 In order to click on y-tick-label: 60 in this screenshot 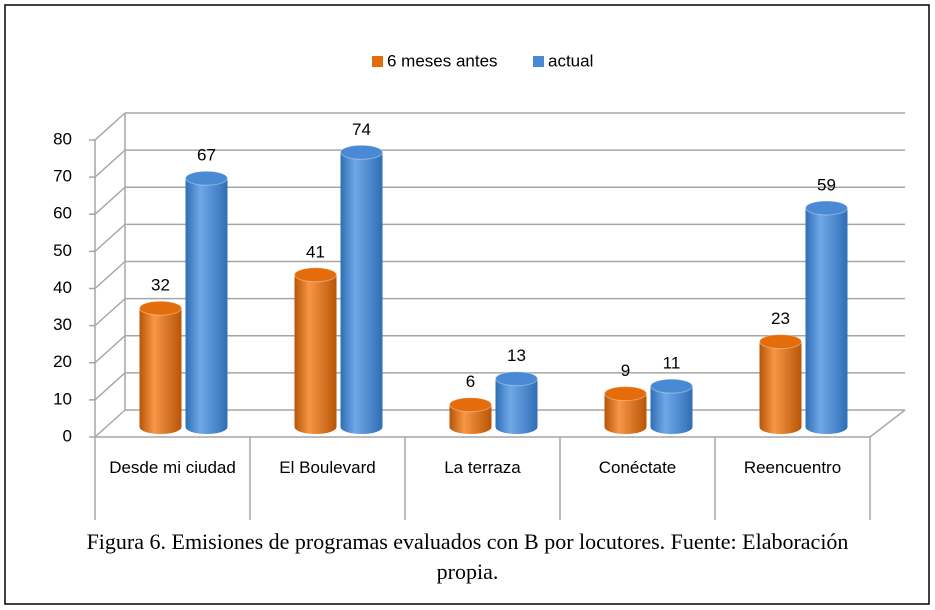, I will do `click(62, 213)`.